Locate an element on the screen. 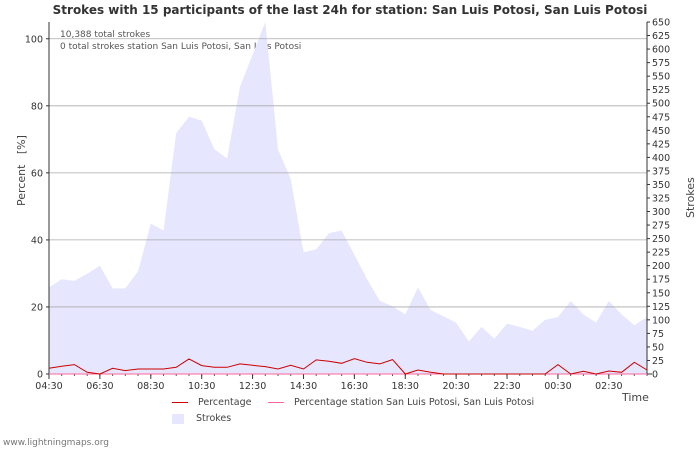 Image resolution: width=700 pixels, height=450 pixels. y-right-tick-label: 425 is located at coordinates (661, 144).